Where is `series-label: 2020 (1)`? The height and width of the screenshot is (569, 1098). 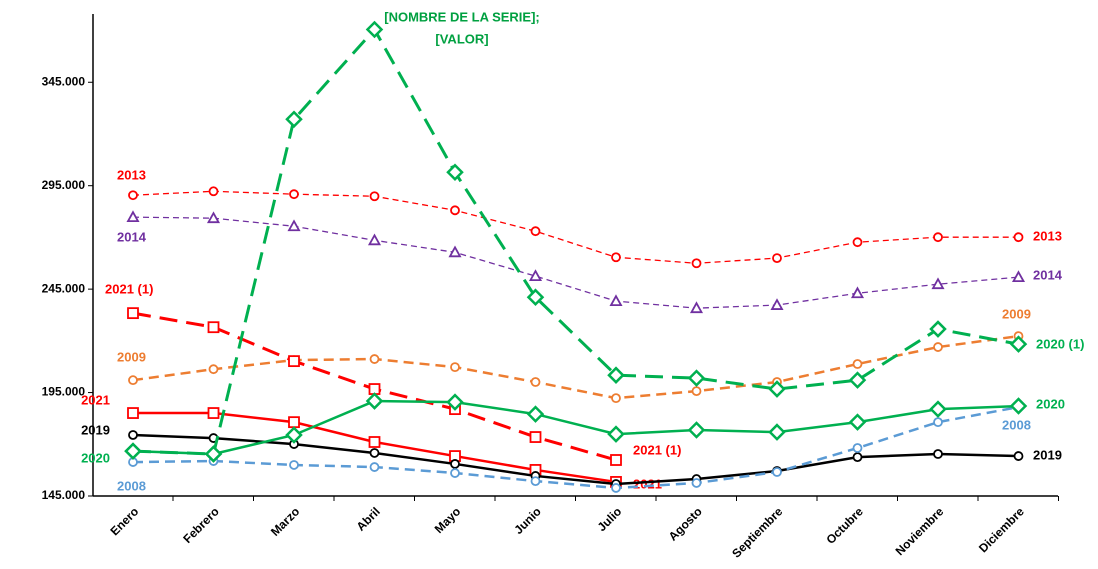 series-label: 2020 (1) is located at coordinates (1060, 343).